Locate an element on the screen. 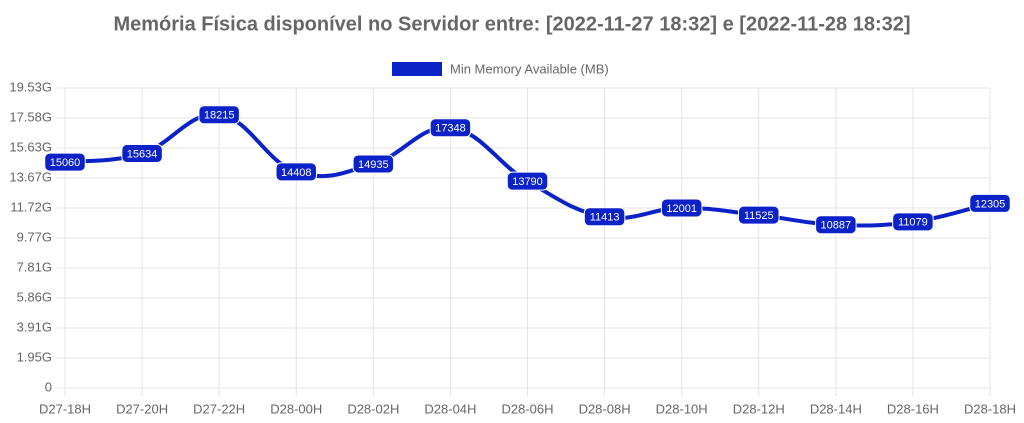 Image resolution: width=1024 pixels, height=423 pixels. data-label: 12305 is located at coordinates (990, 204).